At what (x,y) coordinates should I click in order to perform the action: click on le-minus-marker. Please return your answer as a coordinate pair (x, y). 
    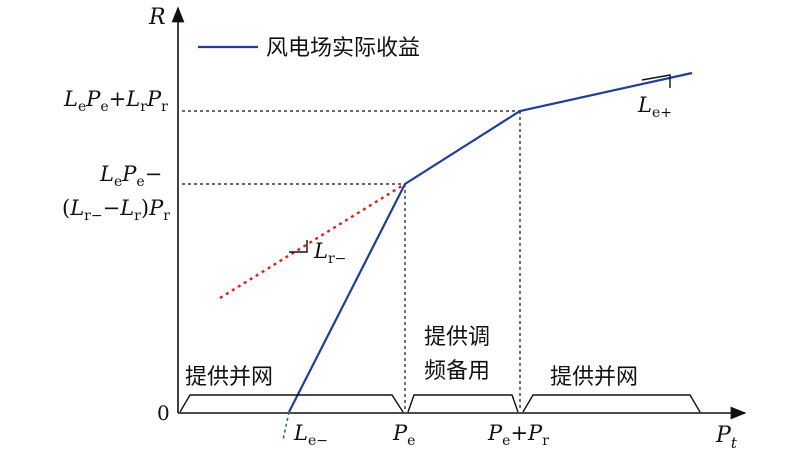
    Looking at the image, I should click on (286, 426).